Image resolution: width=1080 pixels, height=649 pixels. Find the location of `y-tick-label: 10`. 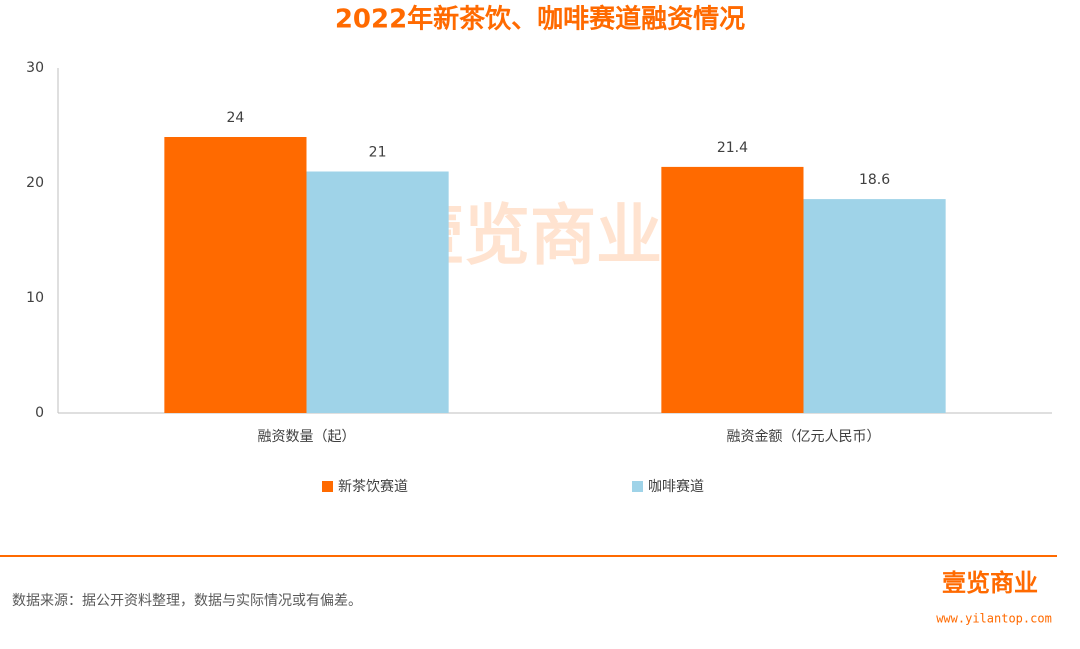

y-tick-label: 10 is located at coordinates (35, 298).